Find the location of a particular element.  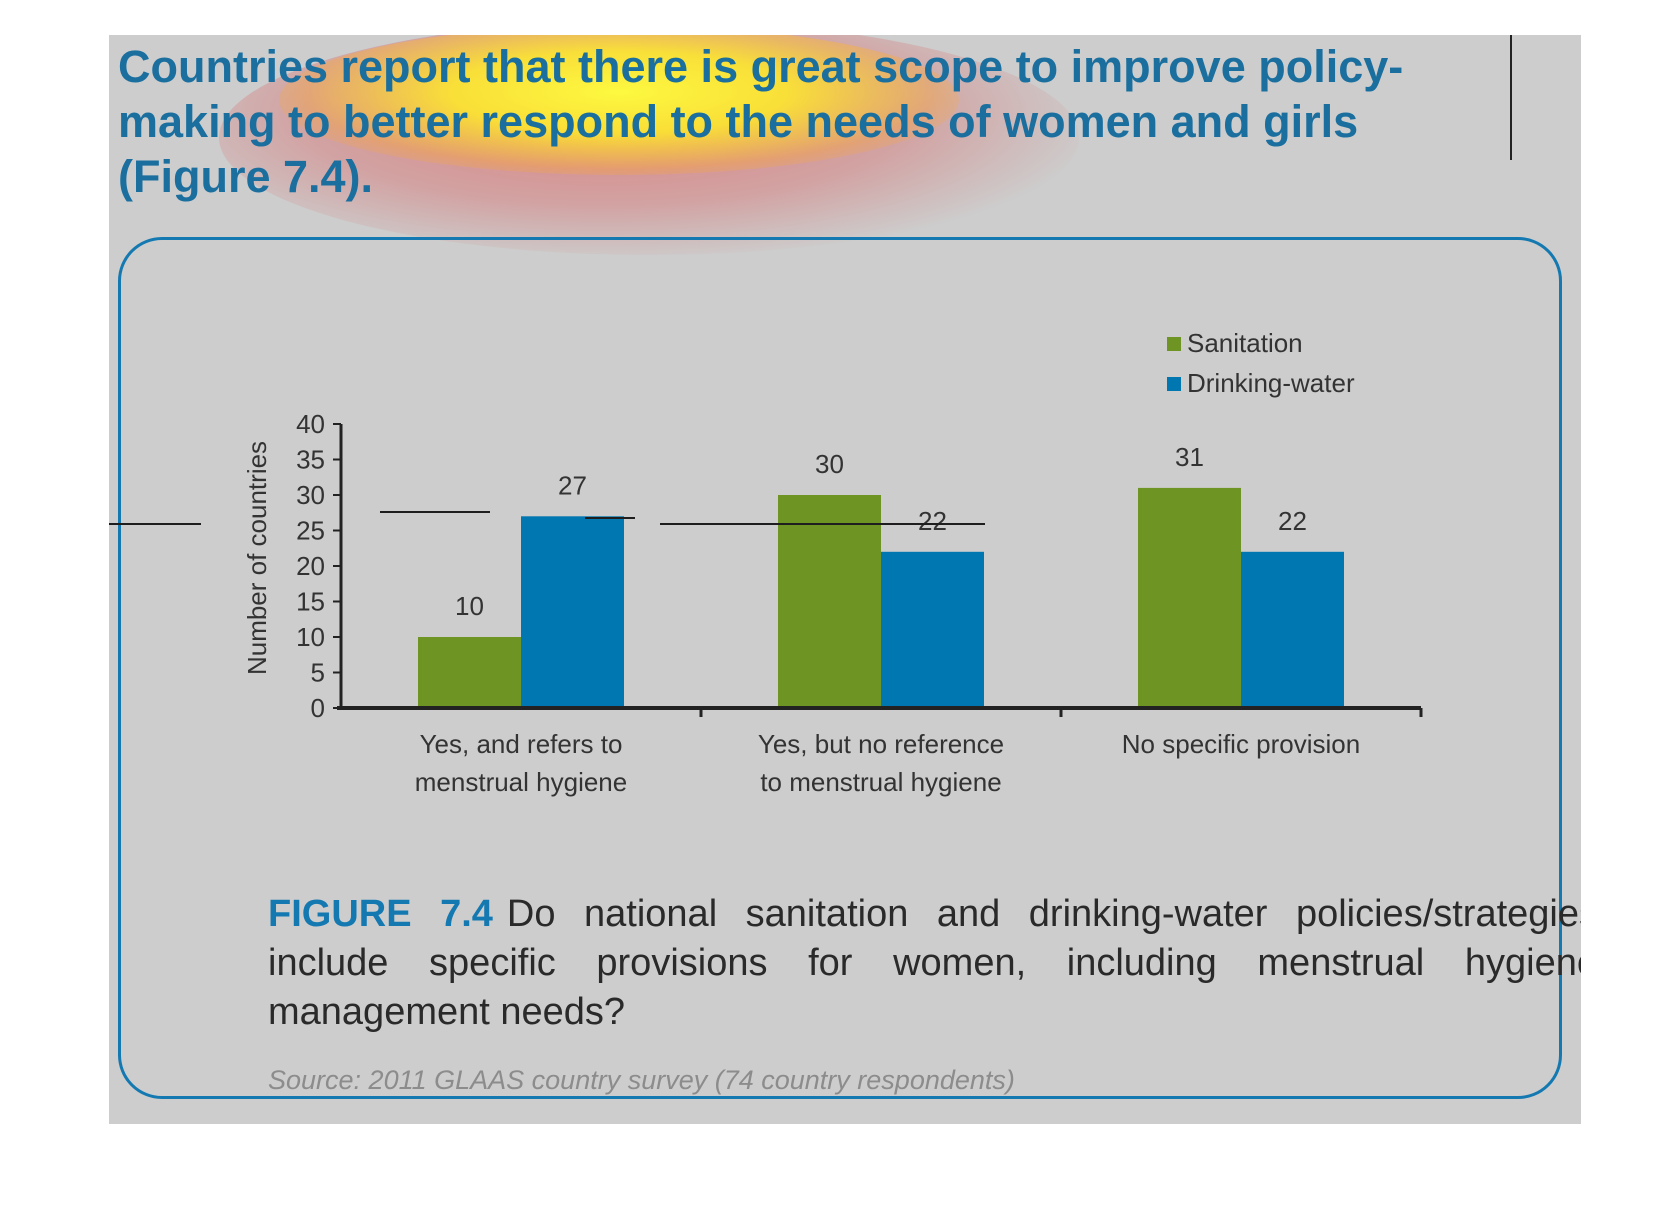

x-tick-label: Yes, and refers to is located at coordinates (521, 744).